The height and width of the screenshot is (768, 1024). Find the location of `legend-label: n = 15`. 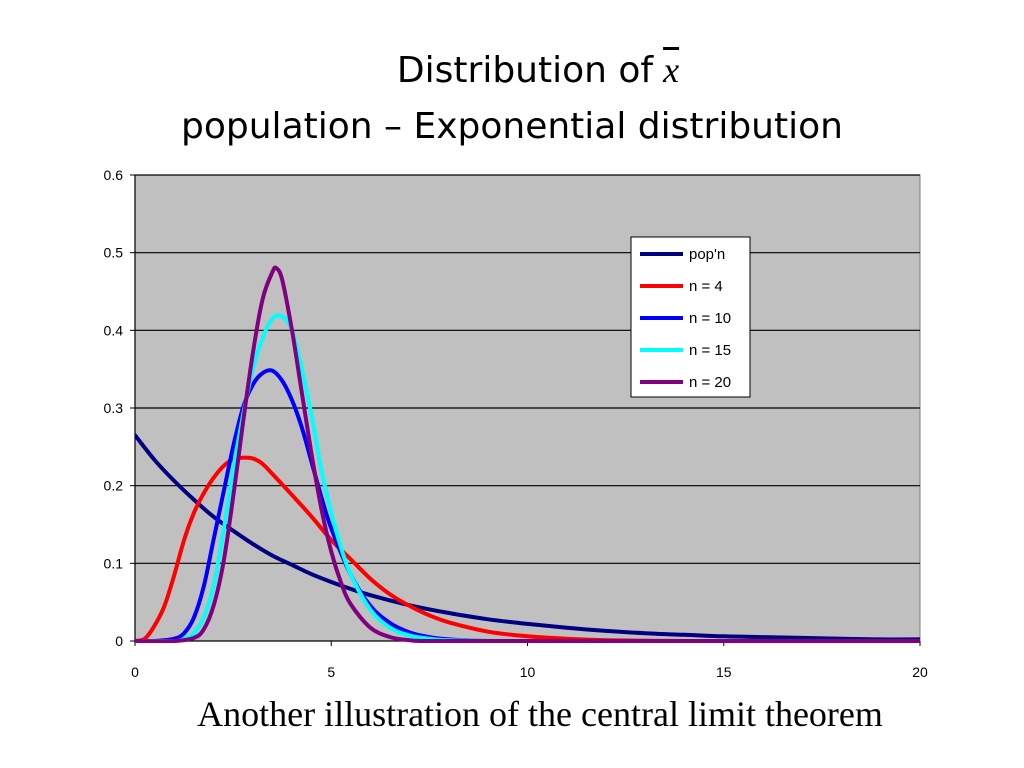

legend-label: n = 15 is located at coordinates (710, 350).